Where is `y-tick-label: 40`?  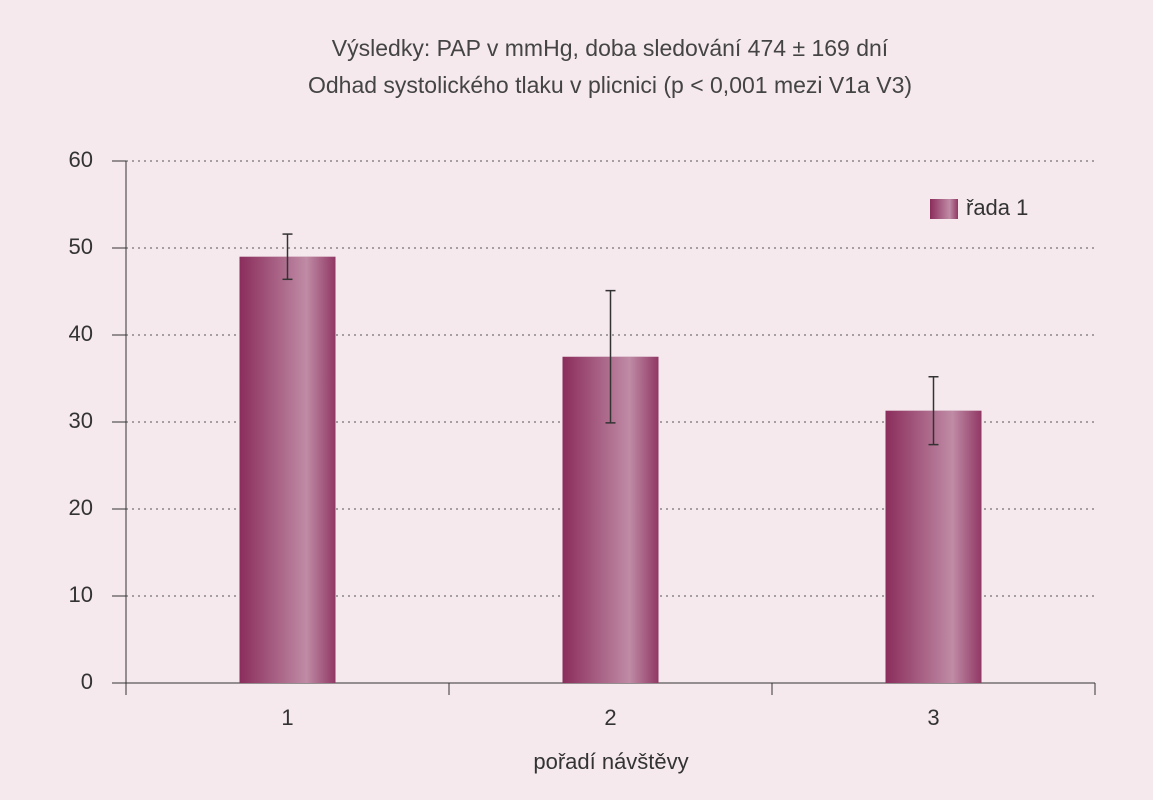 y-tick-label: 40 is located at coordinates (81, 333).